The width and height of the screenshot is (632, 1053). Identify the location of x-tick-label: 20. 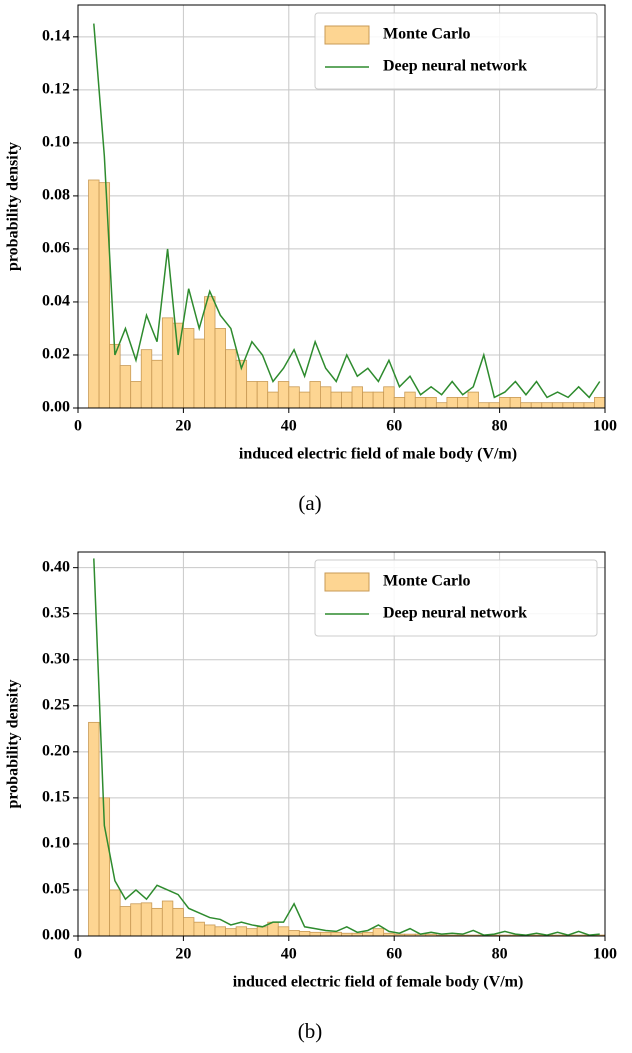
(183, 426).